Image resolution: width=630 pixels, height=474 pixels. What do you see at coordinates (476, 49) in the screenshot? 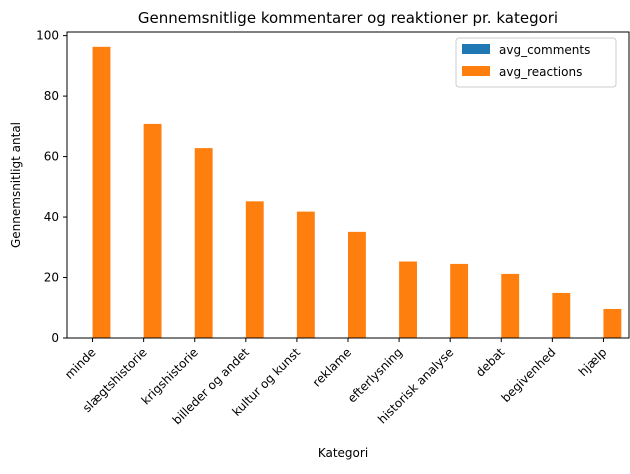
I see `legend-swatch-avg-comments` at bounding box center [476, 49].